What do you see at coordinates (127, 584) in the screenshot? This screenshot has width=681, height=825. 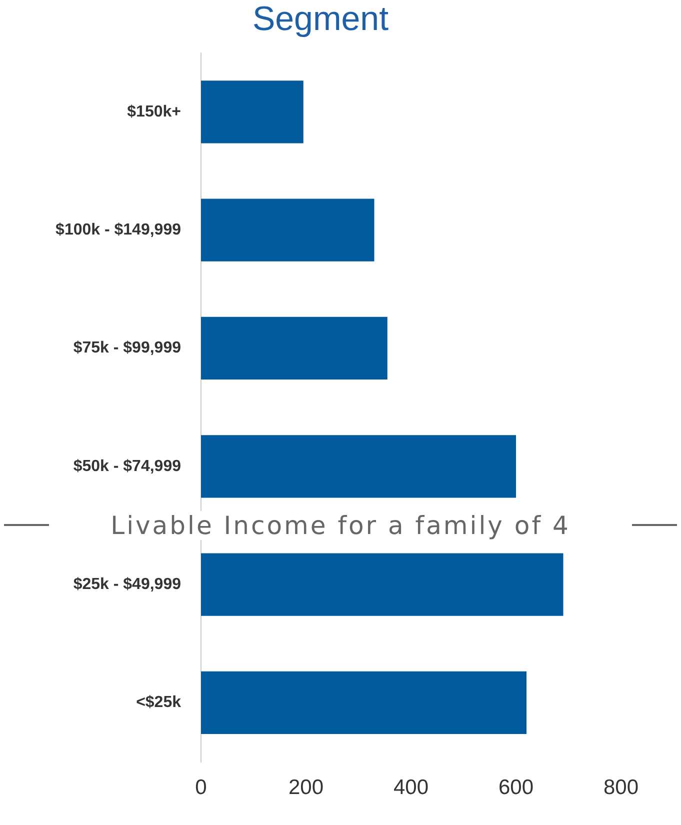 I see `y-tick-label: $25k - $49,999` at bounding box center [127, 584].